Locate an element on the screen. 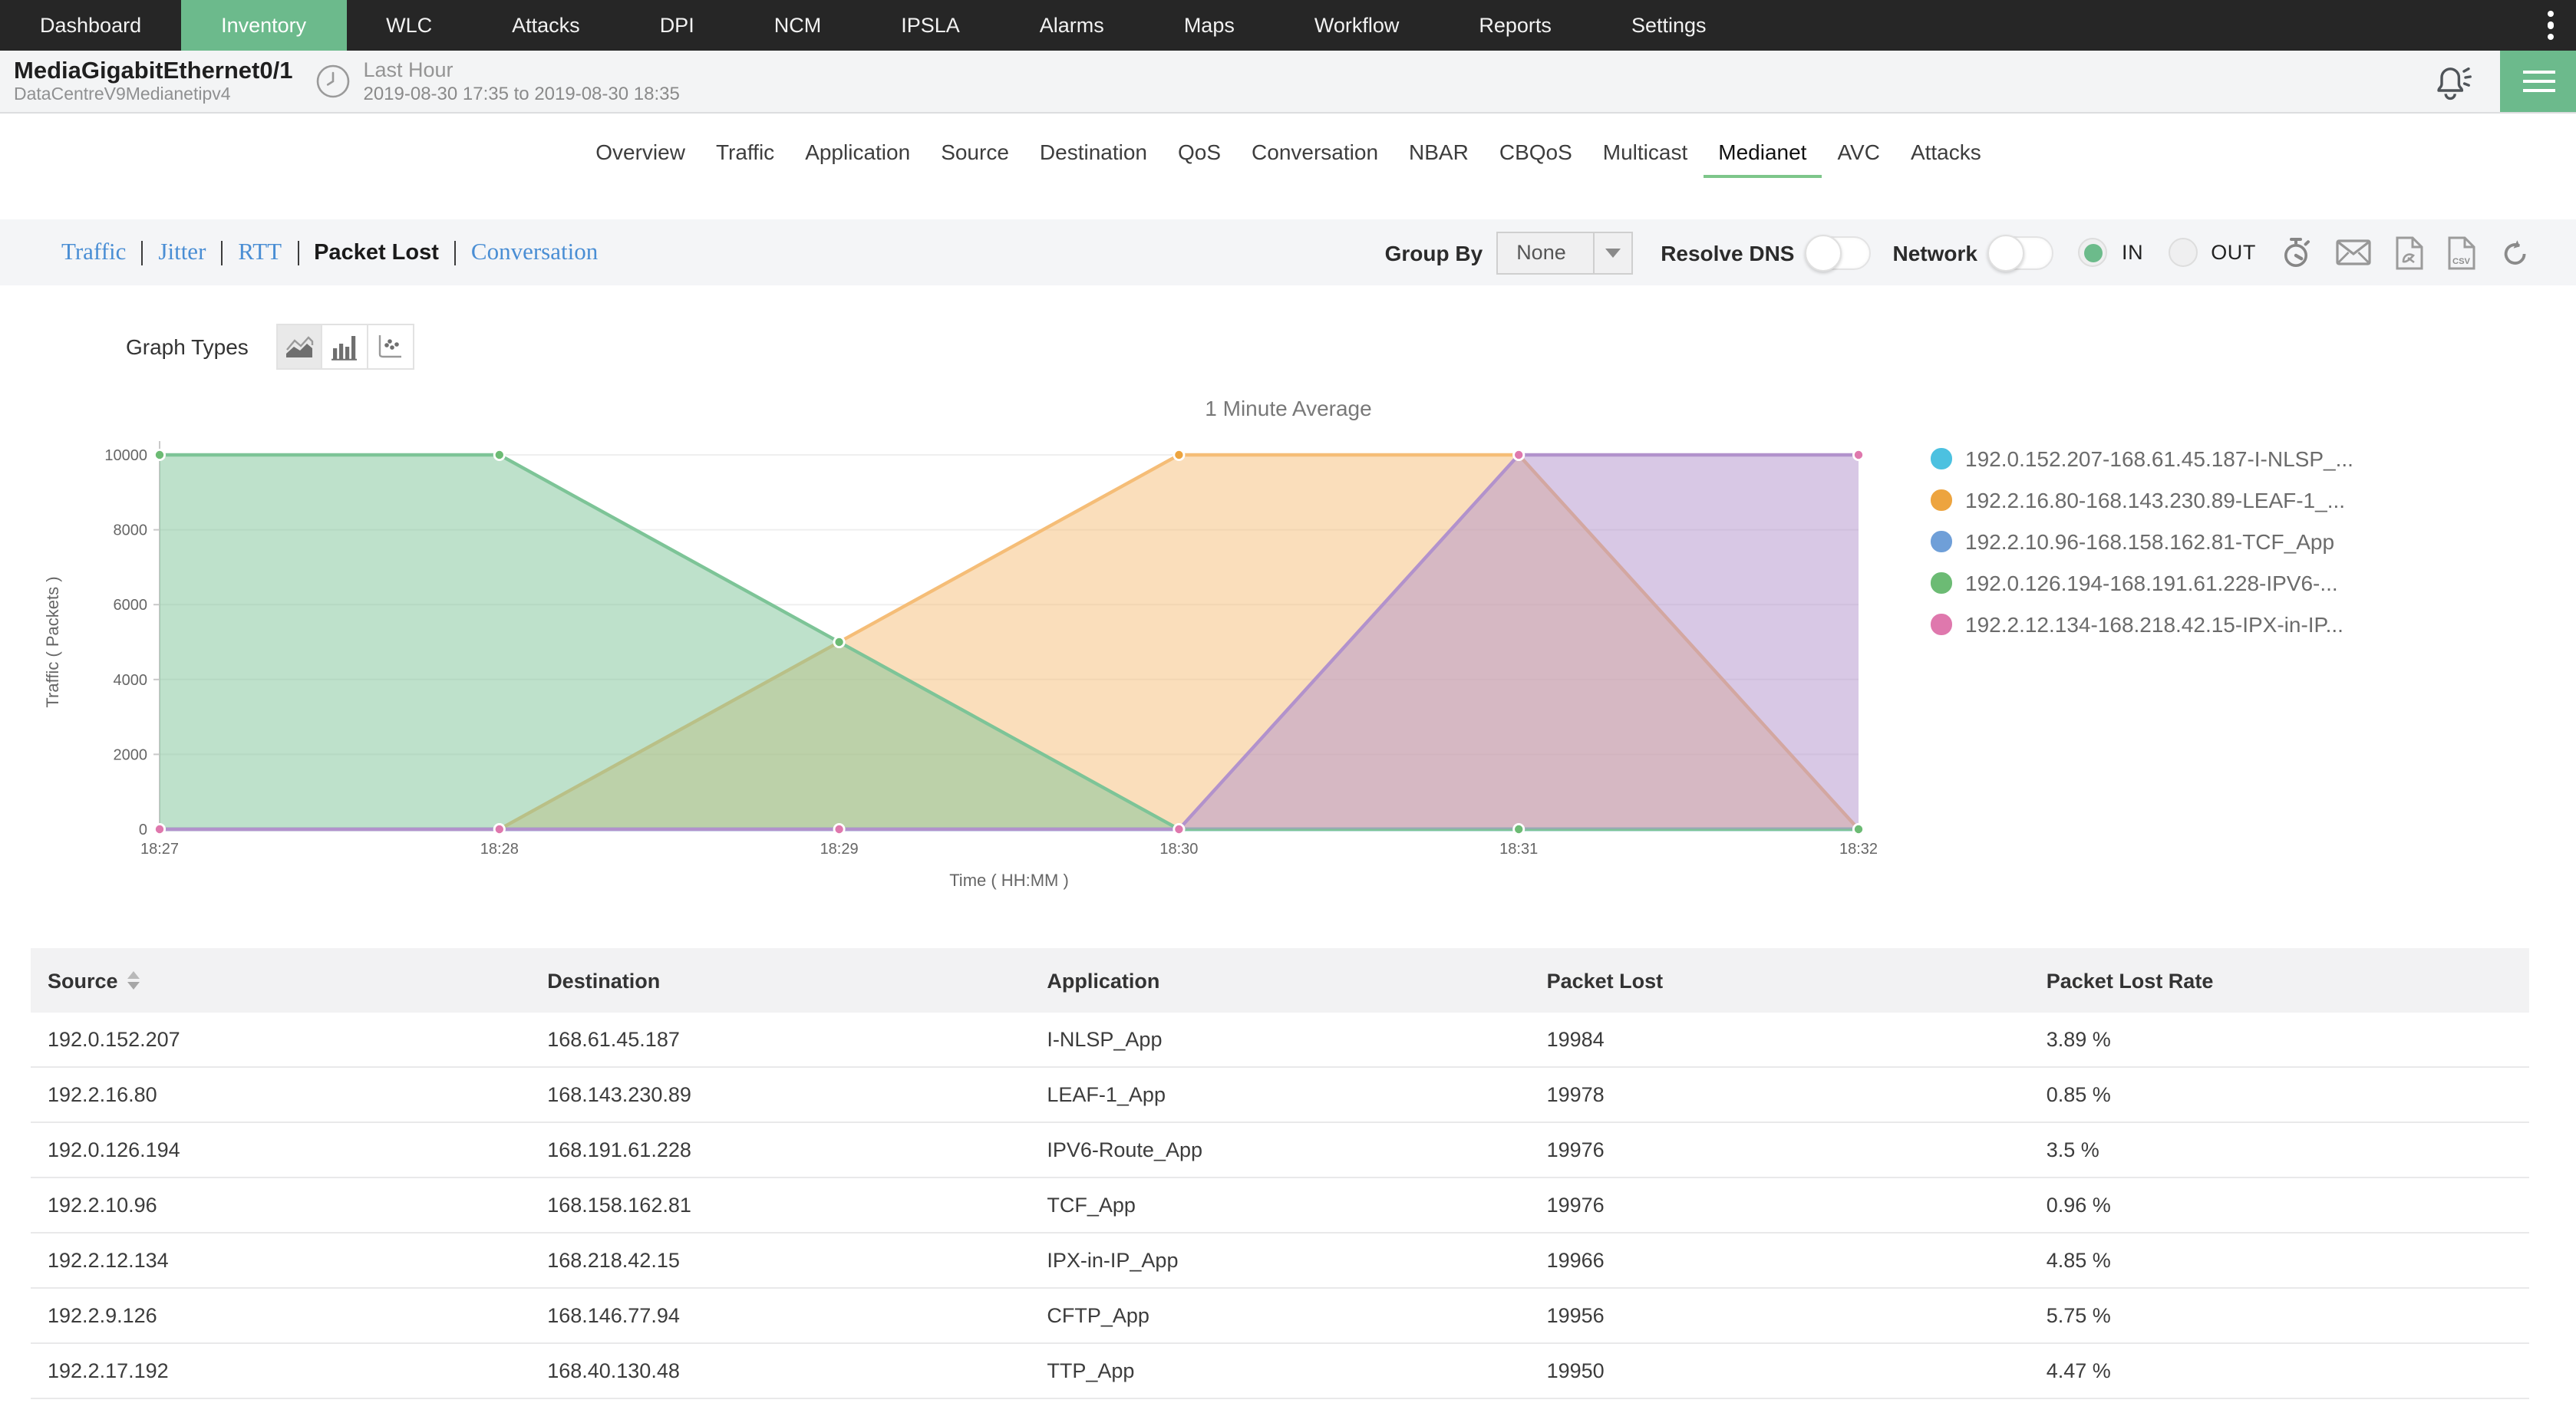 This screenshot has height=1413, width=2576. table-cell: 3.89 % is located at coordinates (2078, 1039).